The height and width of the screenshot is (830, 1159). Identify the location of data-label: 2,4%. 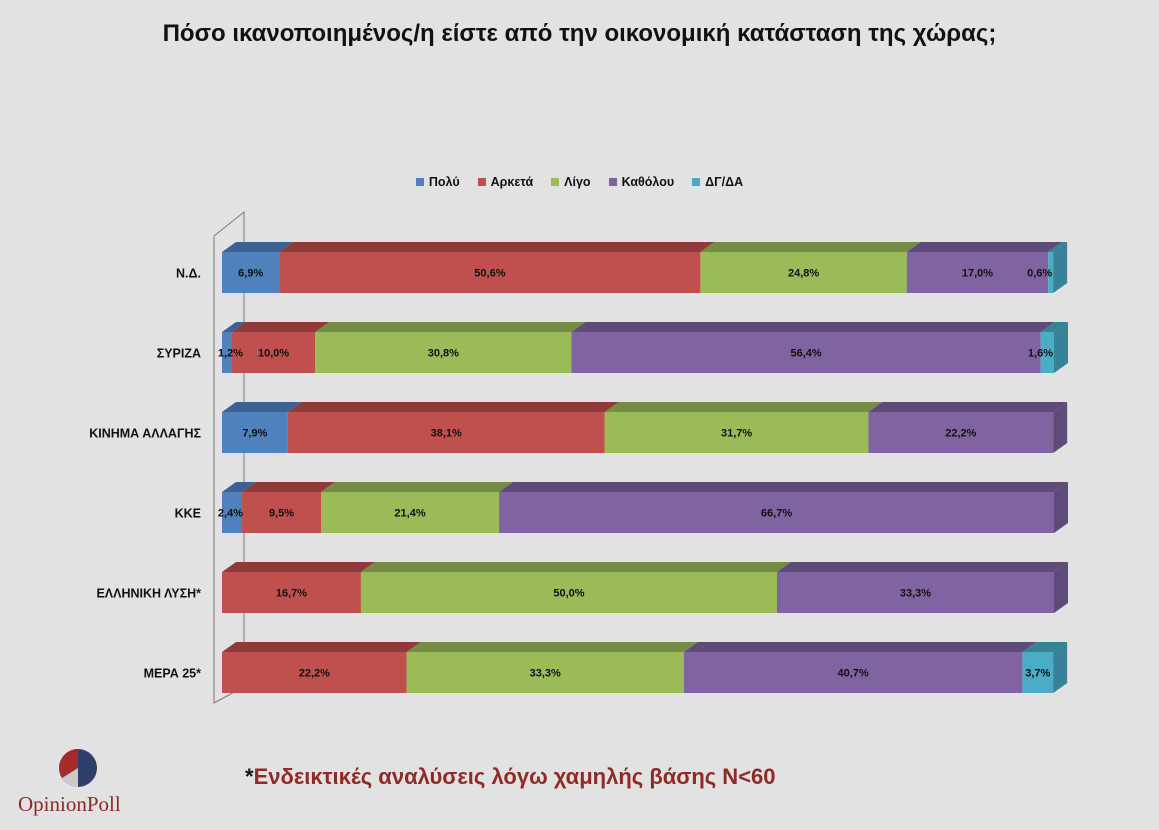
(230, 514).